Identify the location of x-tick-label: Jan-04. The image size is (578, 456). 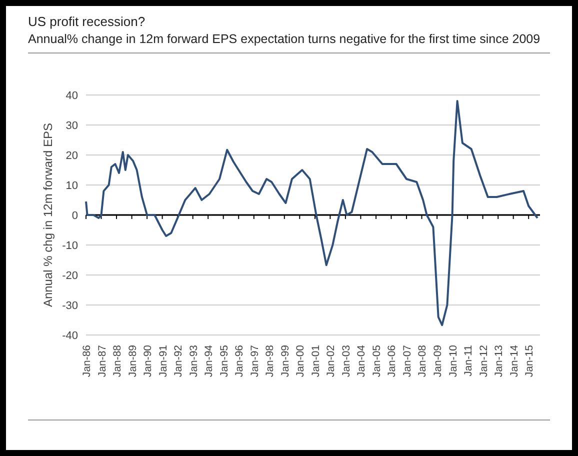
(362, 361).